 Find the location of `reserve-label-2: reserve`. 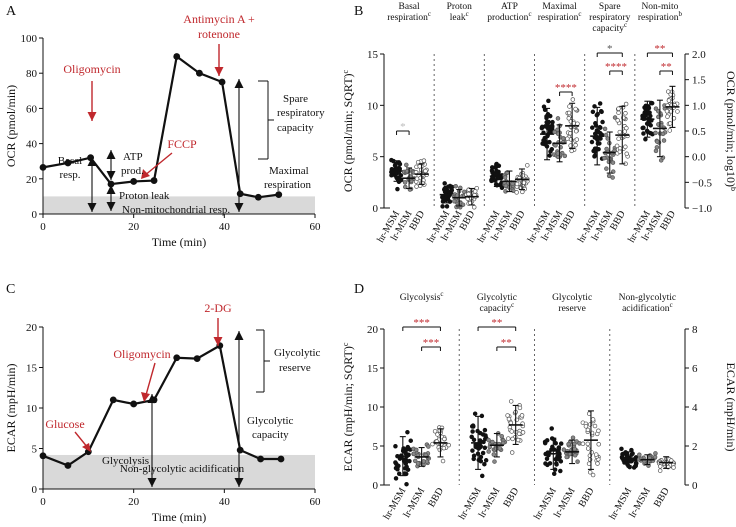

reserve-label-2: reserve is located at coordinates (295, 368).